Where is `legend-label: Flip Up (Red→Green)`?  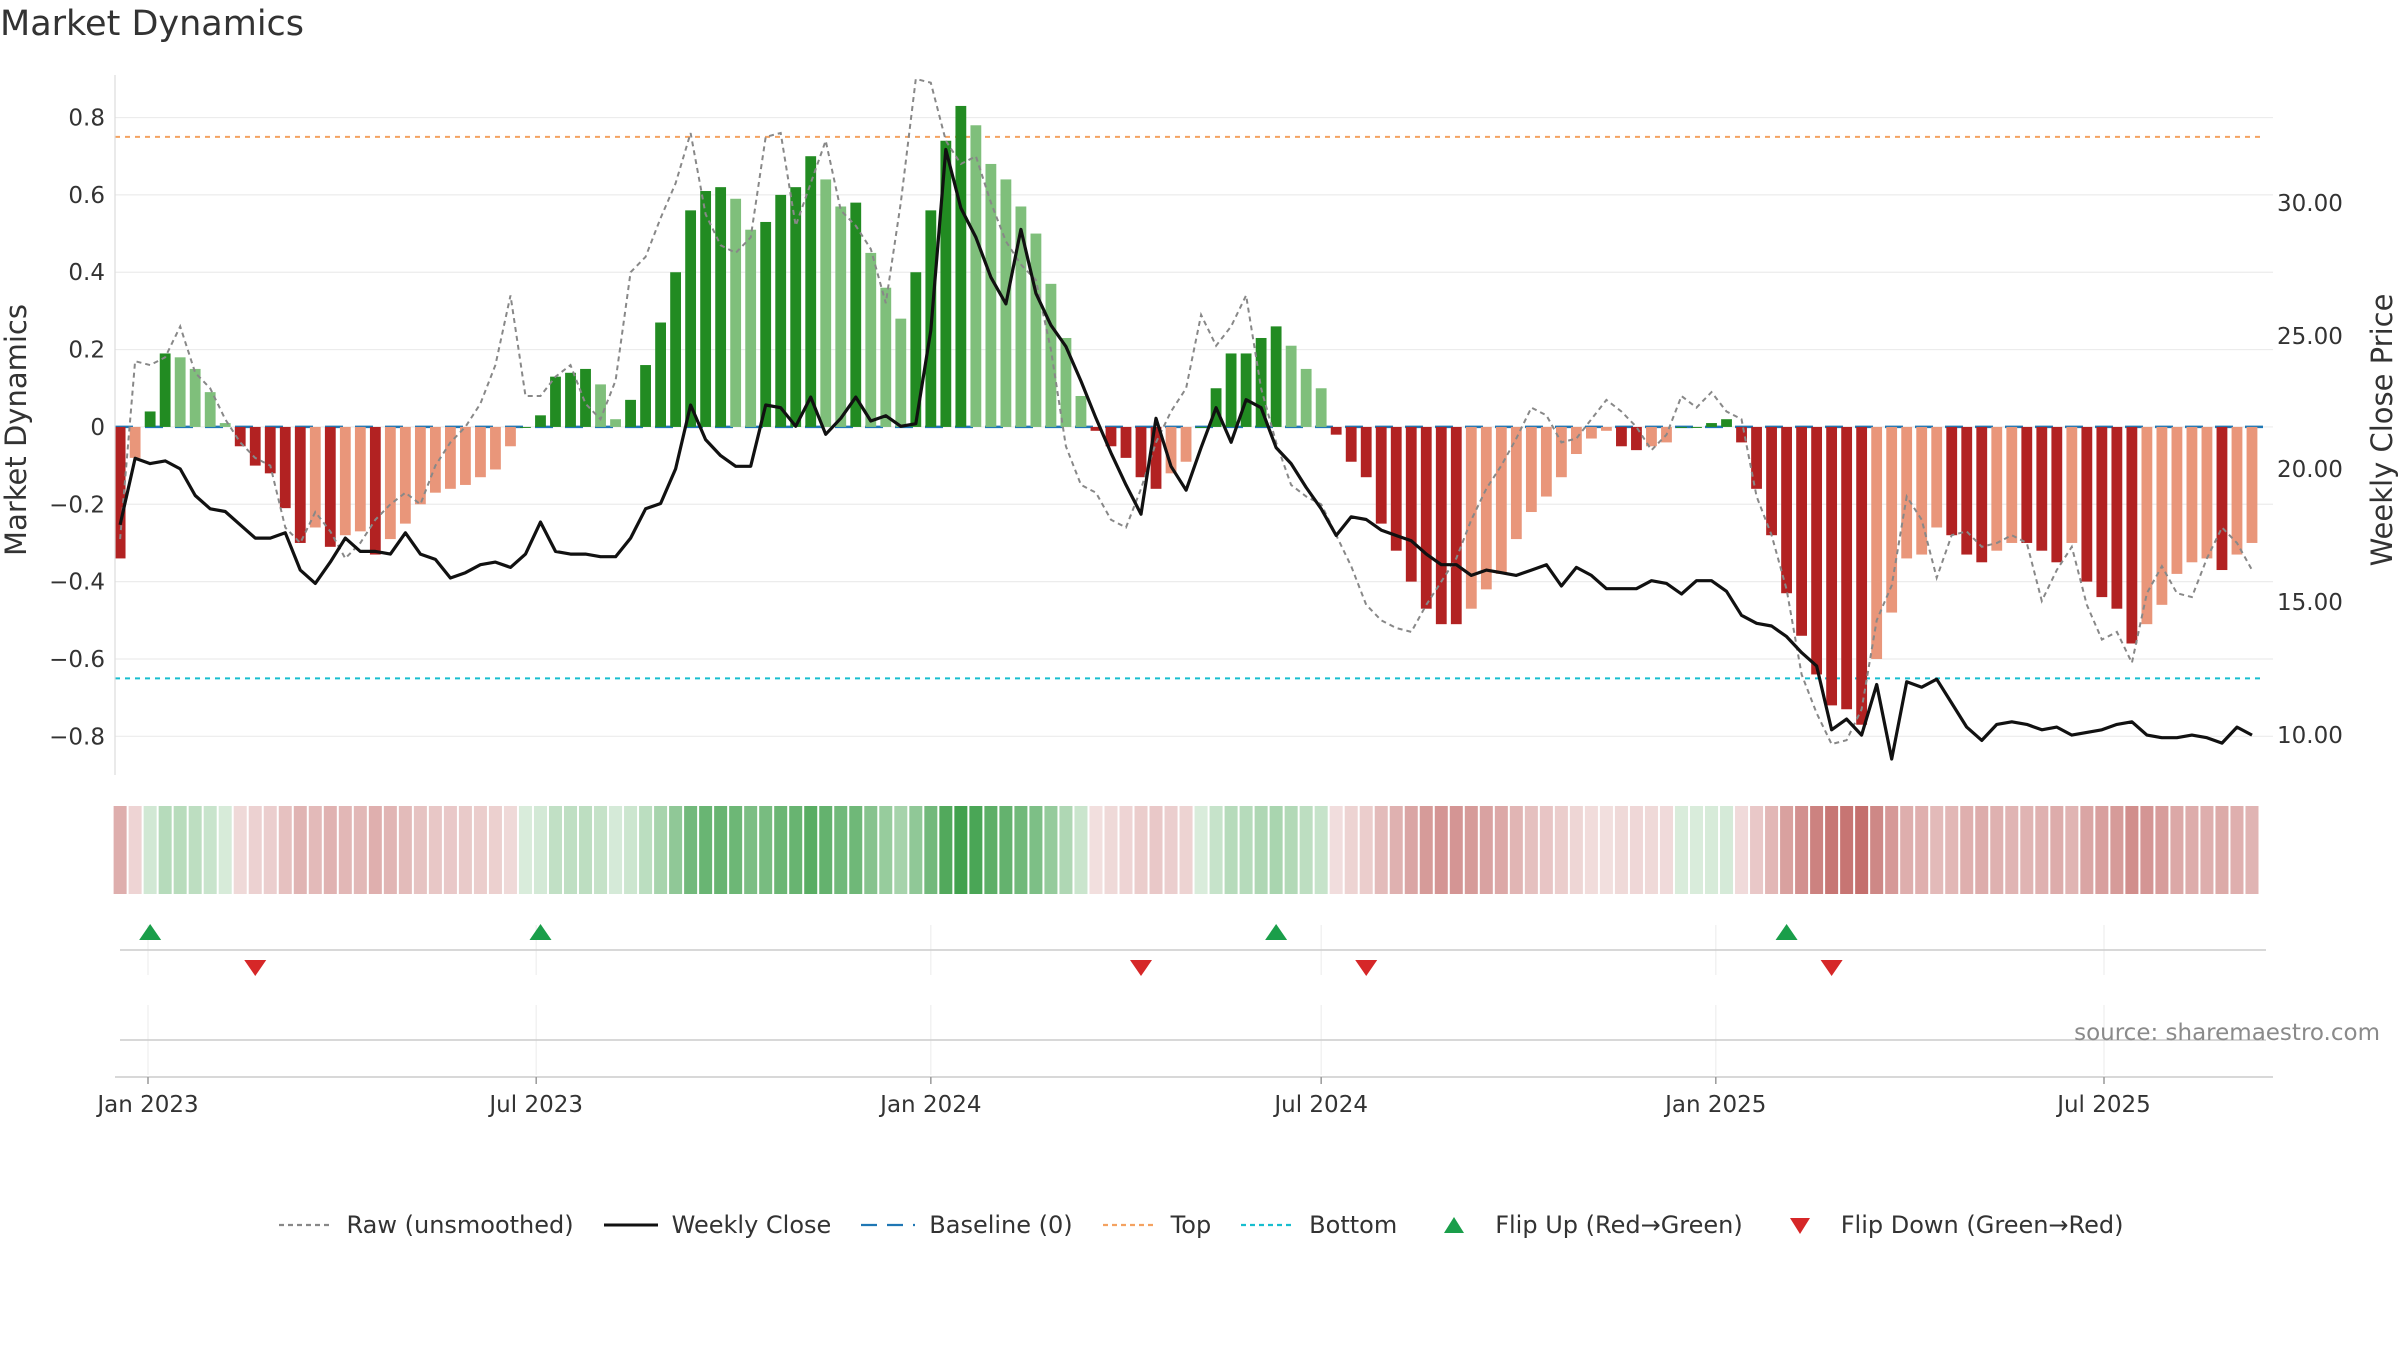 legend-label: Flip Up (Red→Green) is located at coordinates (1619, 1225).